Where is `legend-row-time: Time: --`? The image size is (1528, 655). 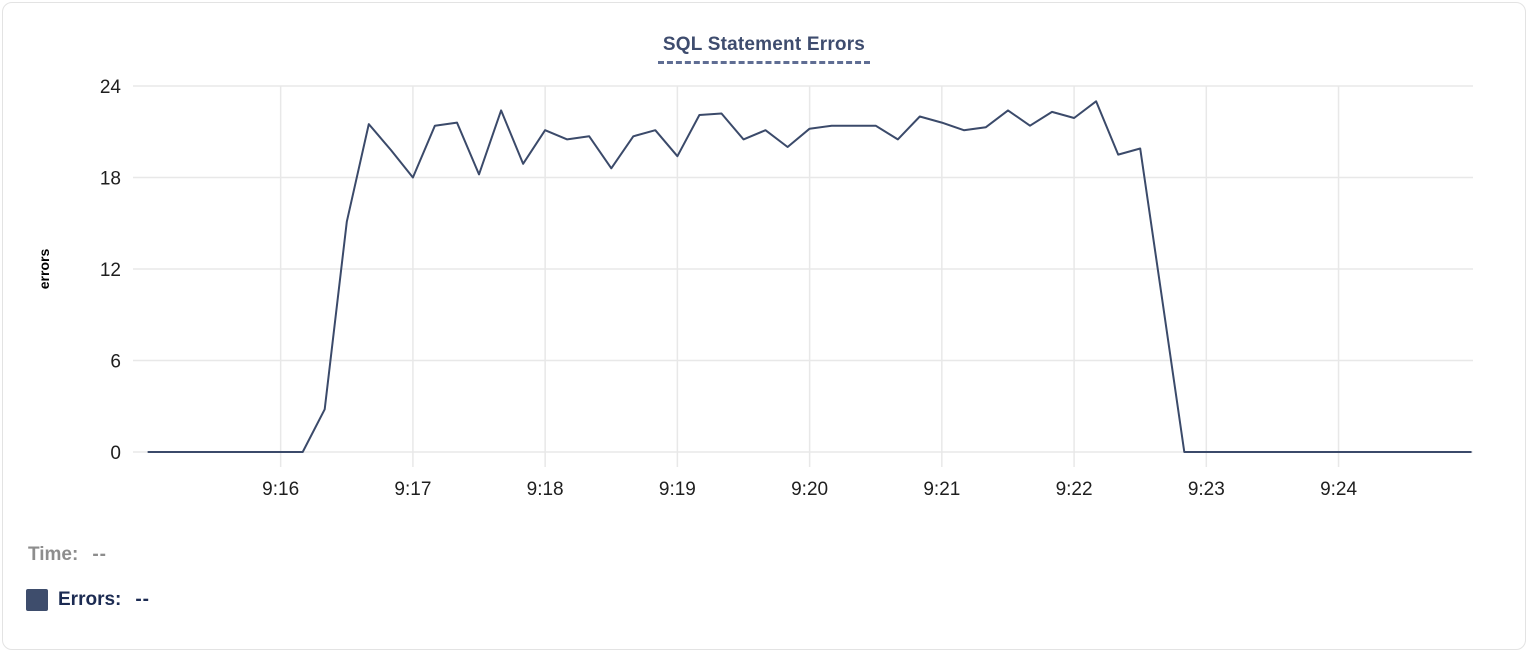
legend-row-time: Time: -- is located at coordinates (67, 555).